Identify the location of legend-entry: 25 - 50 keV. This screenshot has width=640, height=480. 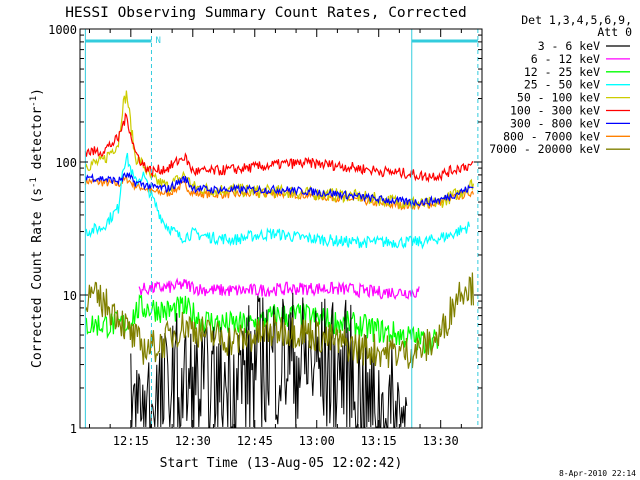
(577, 85).